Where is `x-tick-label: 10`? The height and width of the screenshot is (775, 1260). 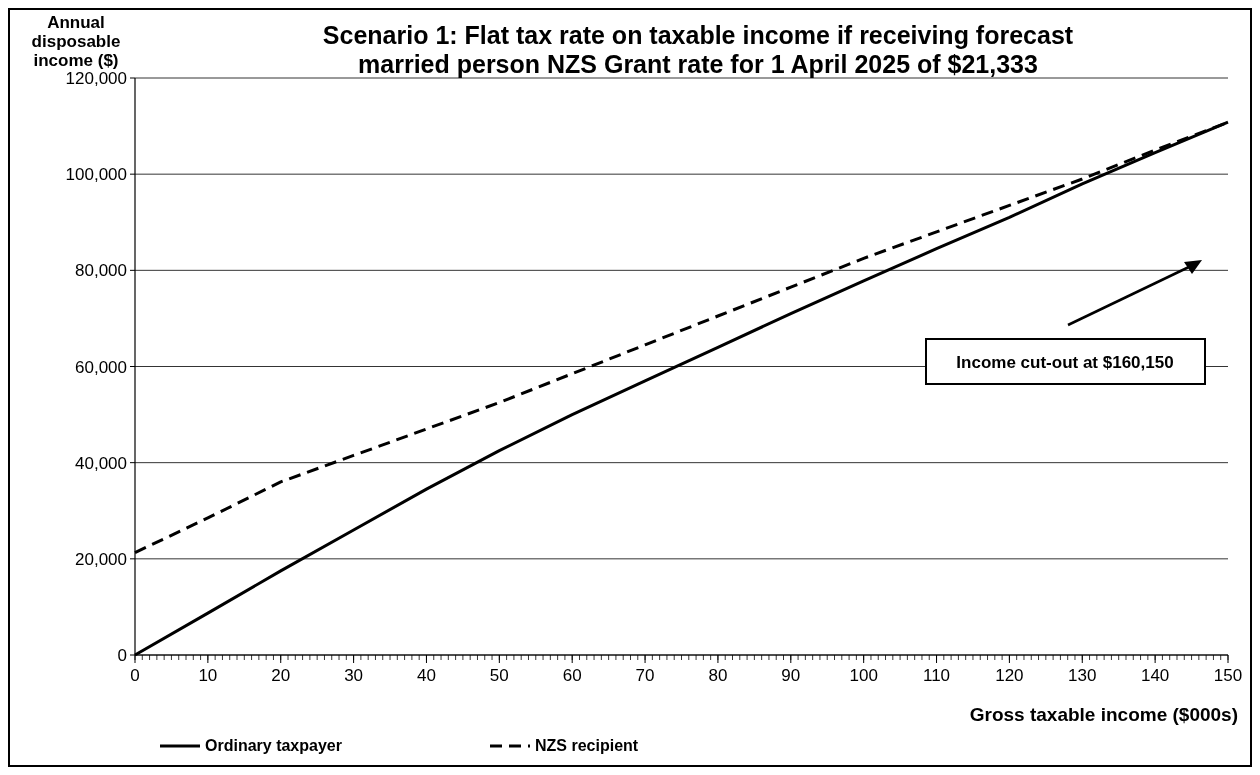 x-tick-label: 10 is located at coordinates (208, 675).